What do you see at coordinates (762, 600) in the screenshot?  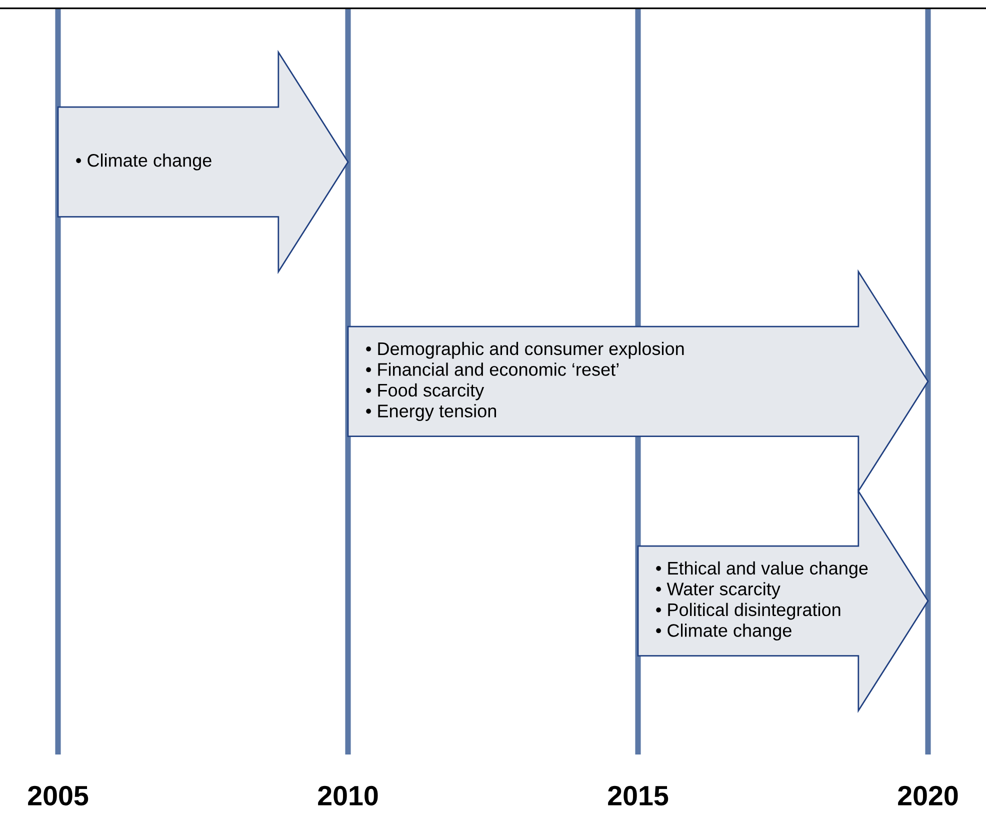 I see `y-tick-label: • Ethical and value change • Water scarcity • Political disintegration • Climate change` at bounding box center [762, 600].